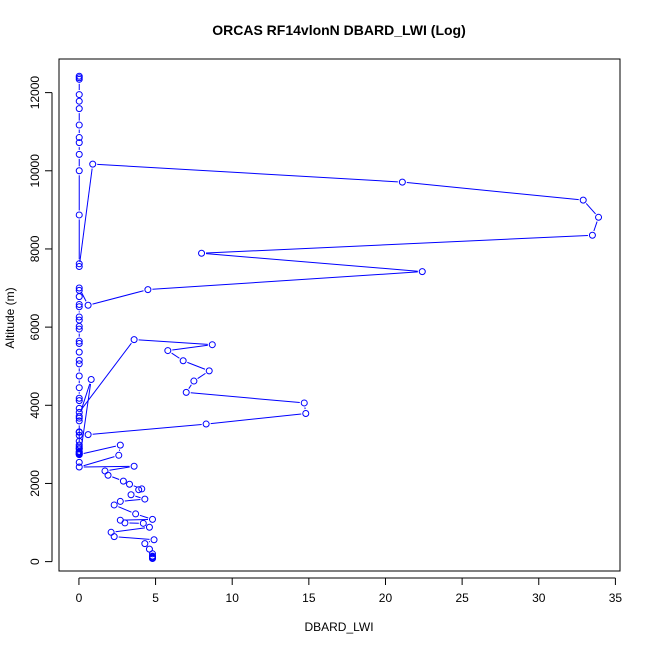  Describe the element at coordinates (233, 598) in the screenshot. I see `x-tick-label: 10` at that location.